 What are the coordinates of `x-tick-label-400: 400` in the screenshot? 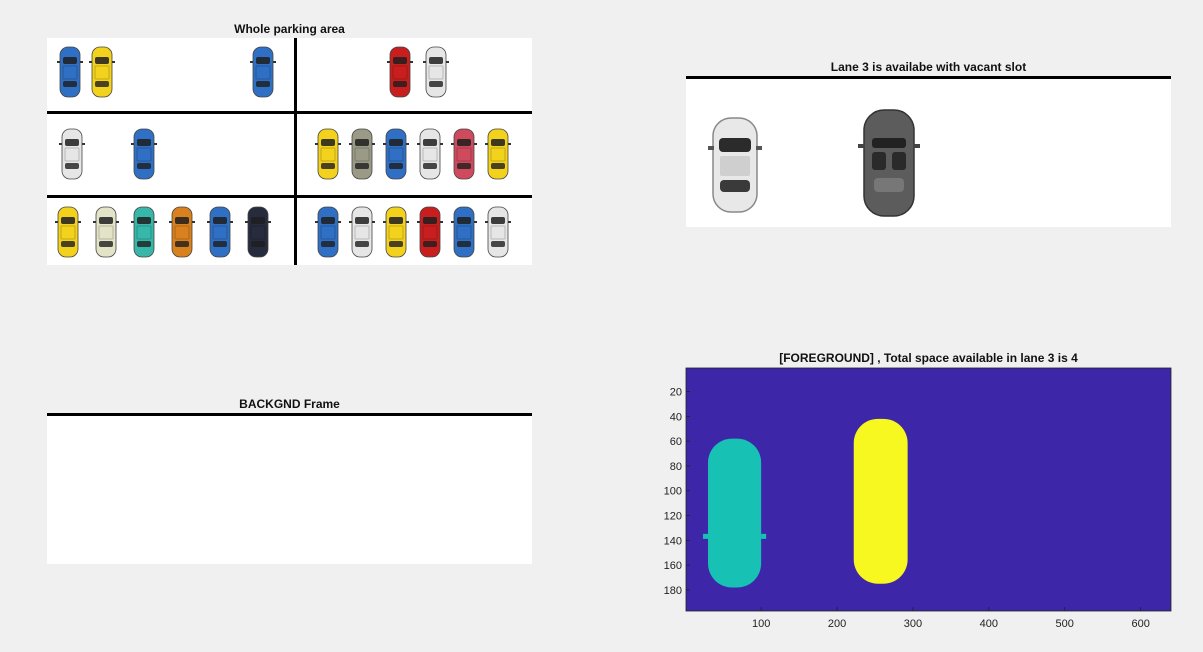 It's located at (989, 624).